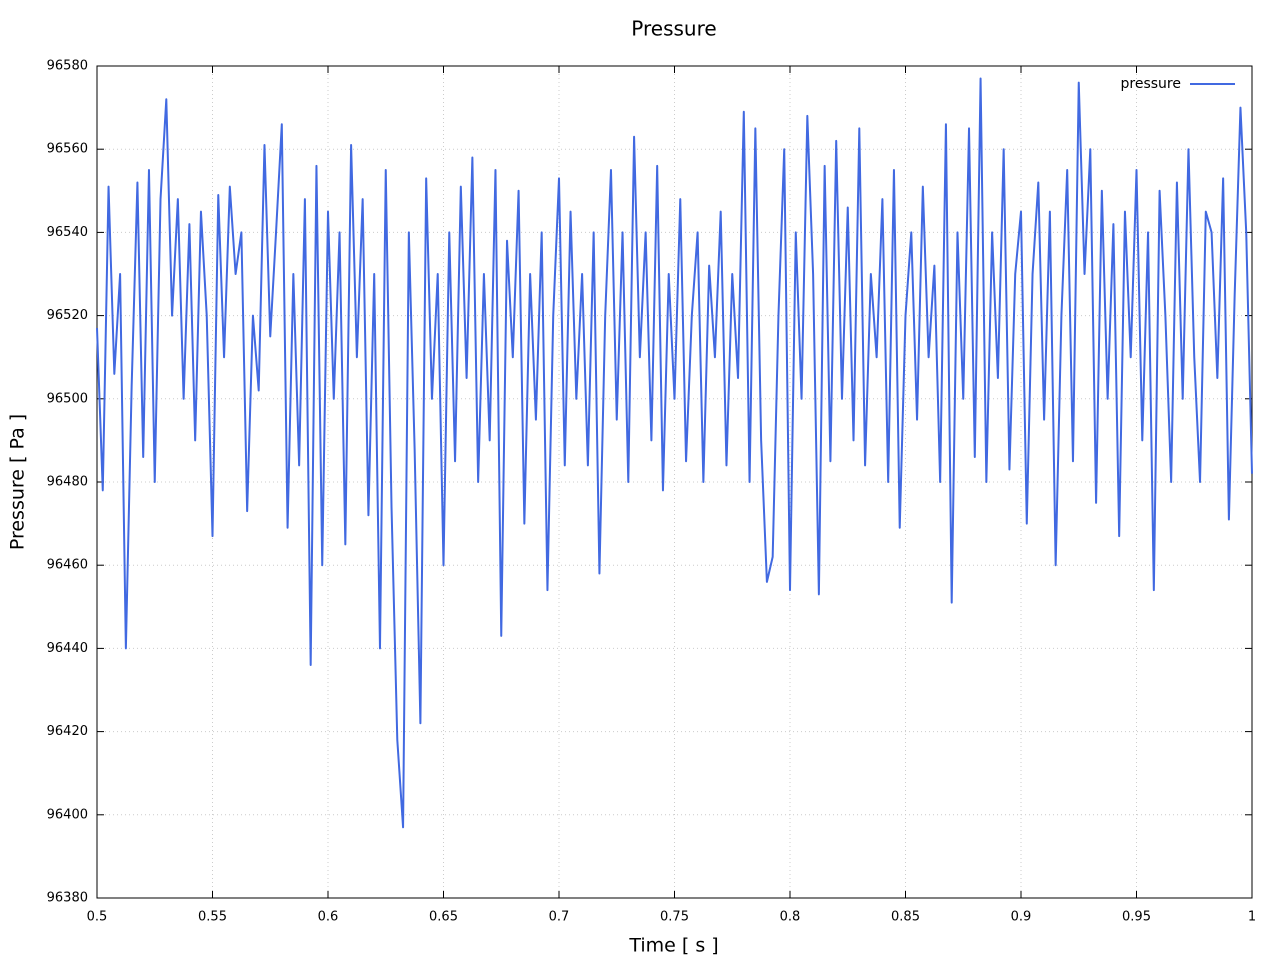  What do you see at coordinates (1136, 917) in the screenshot?
I see `x-tick-label: 0.95` at bounding box center [1136, 917].